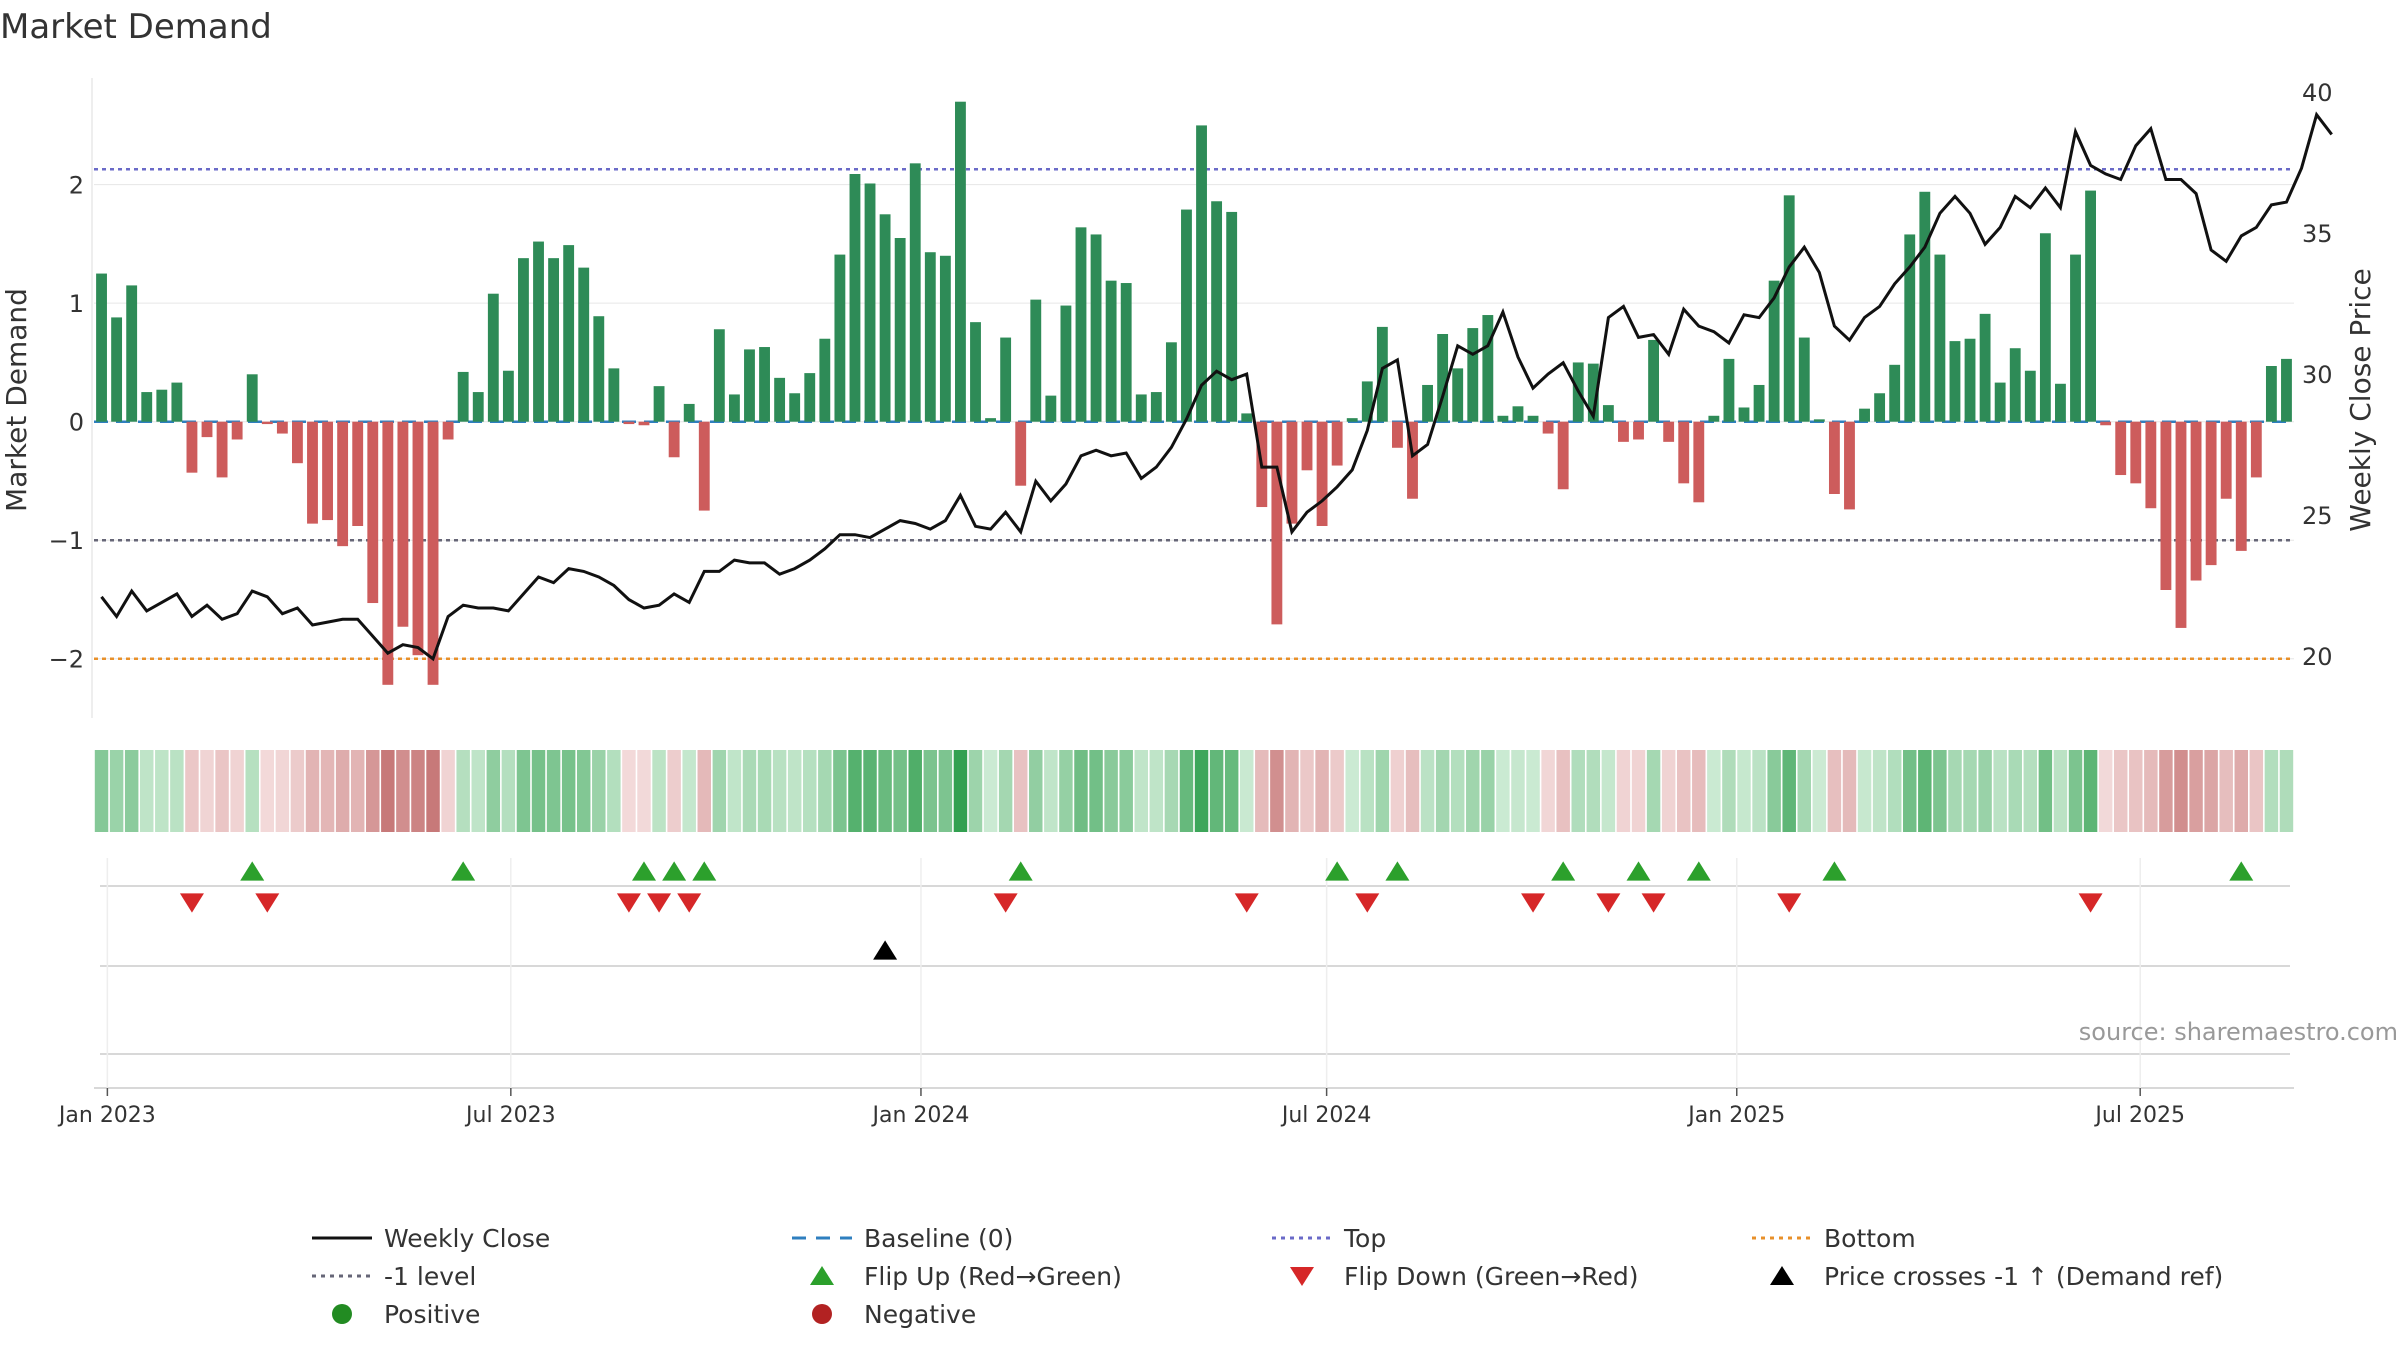  I want to click on legend-item-positive: Positive, so click(406, 1314).